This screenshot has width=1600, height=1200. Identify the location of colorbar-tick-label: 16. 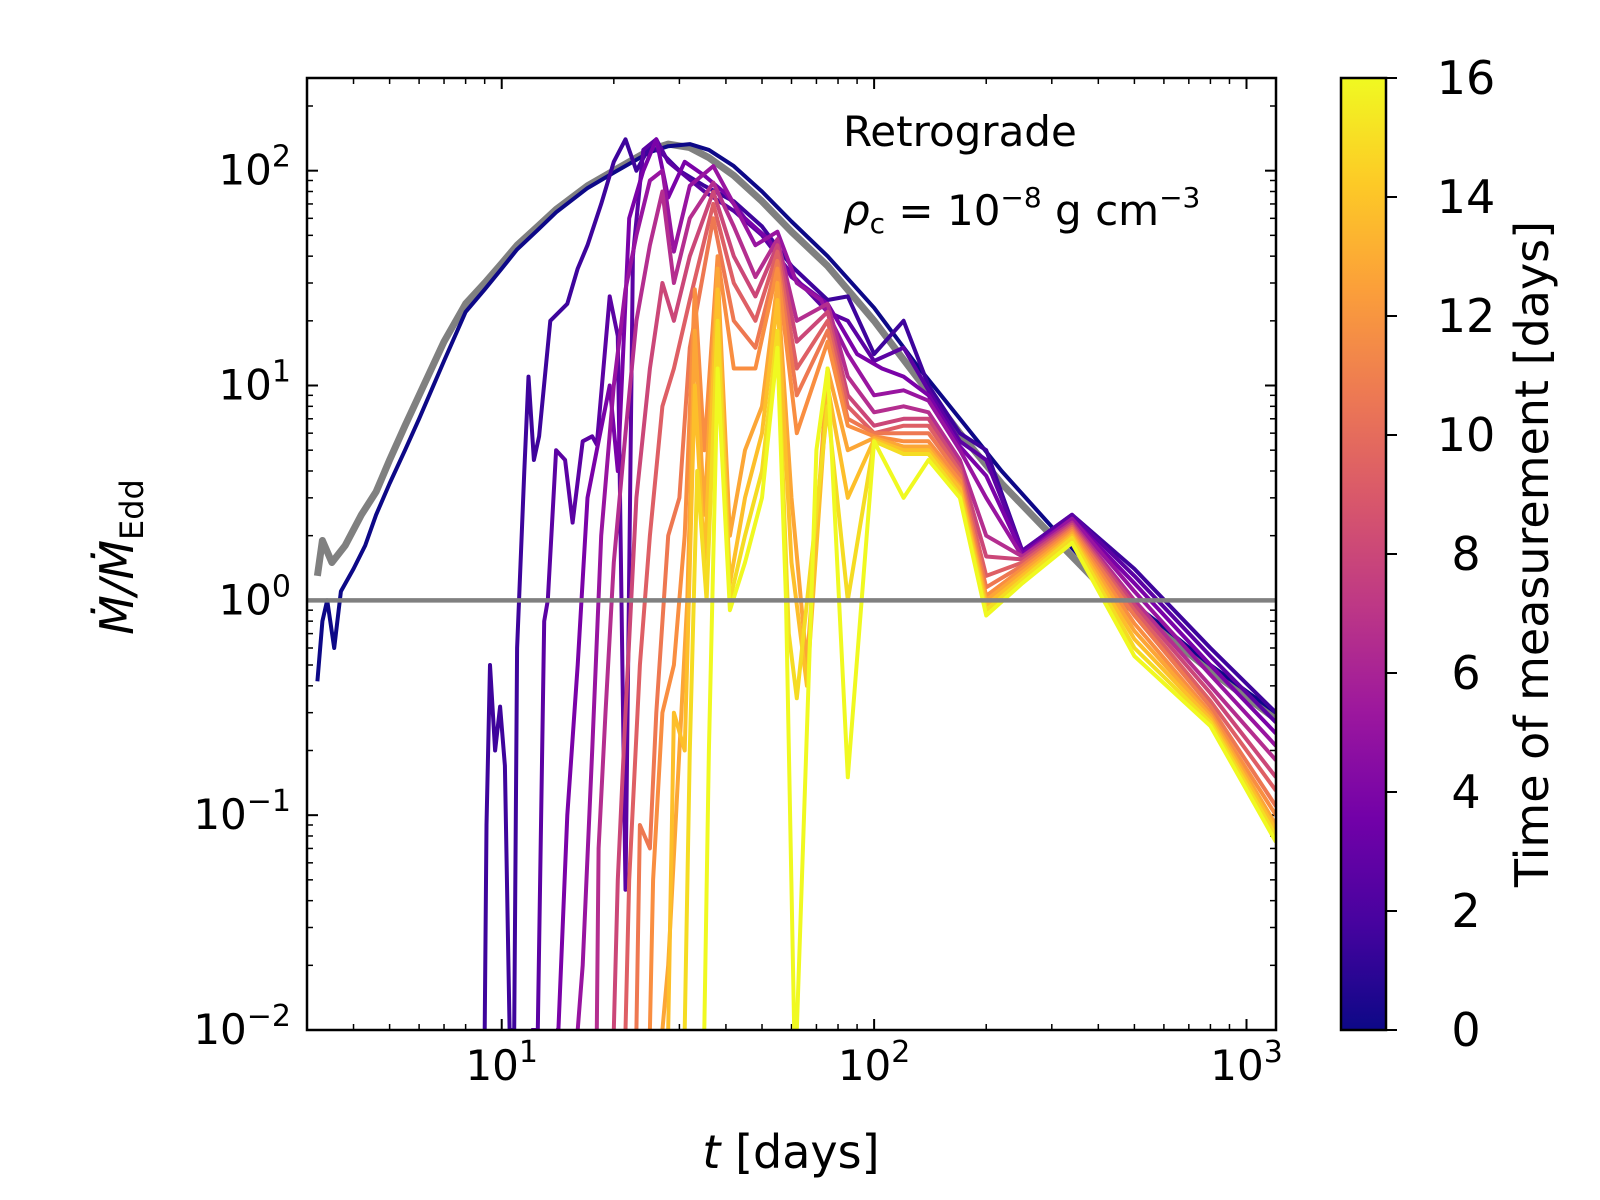
(1466, 78).